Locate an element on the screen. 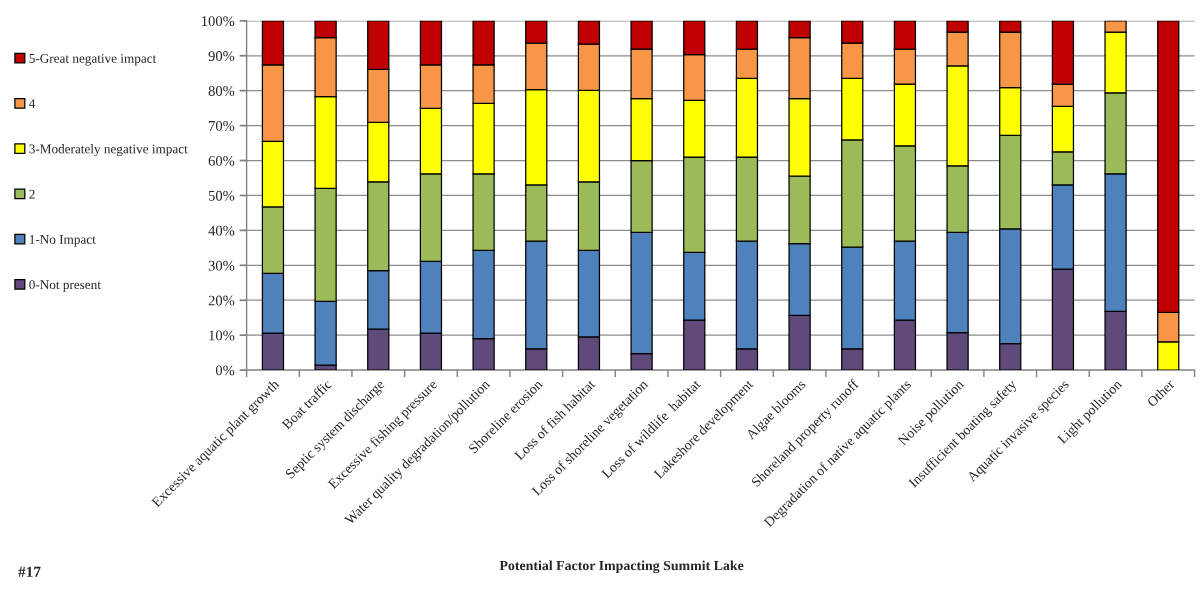 This screenshot has width=1203, height=595. text: #17 is located at coordinates (29, 571).